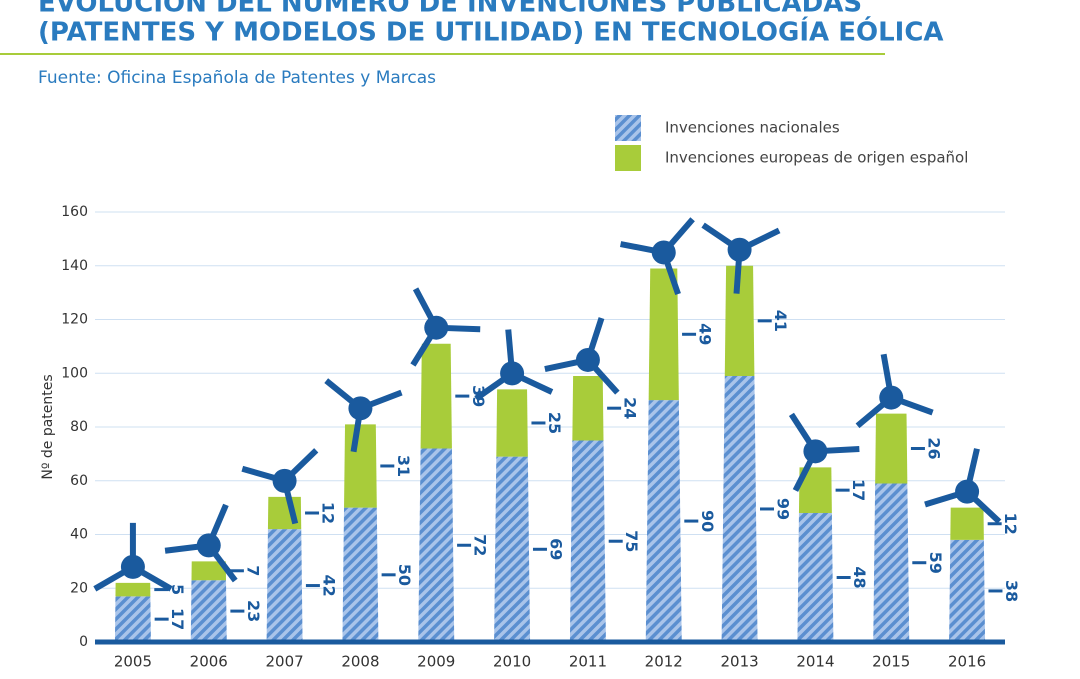 Image resolution: width=1080 pixels, height=679 pixels. What do you see at coordinates (436, 662) in the screenshot?
I see `x-tick-label: 2009` at bounding box center [436, 662].